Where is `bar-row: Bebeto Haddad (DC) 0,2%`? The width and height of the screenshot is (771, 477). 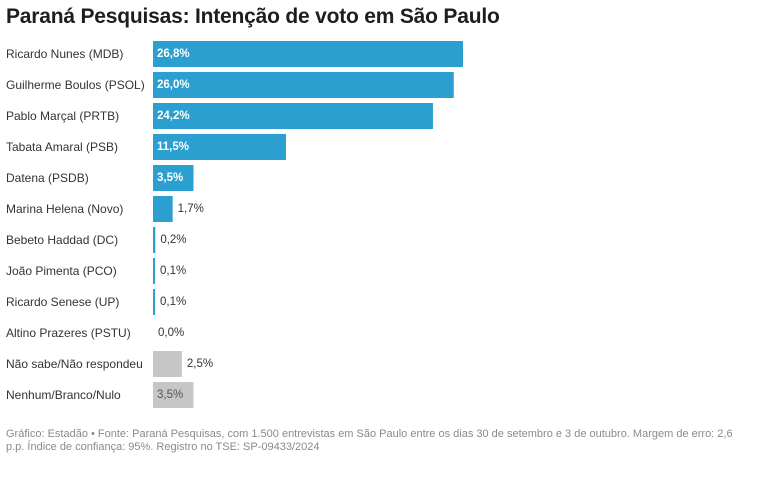
bar-row: Bebeto Haddad (DC) 0,2% is located at coordinates (96, 240).